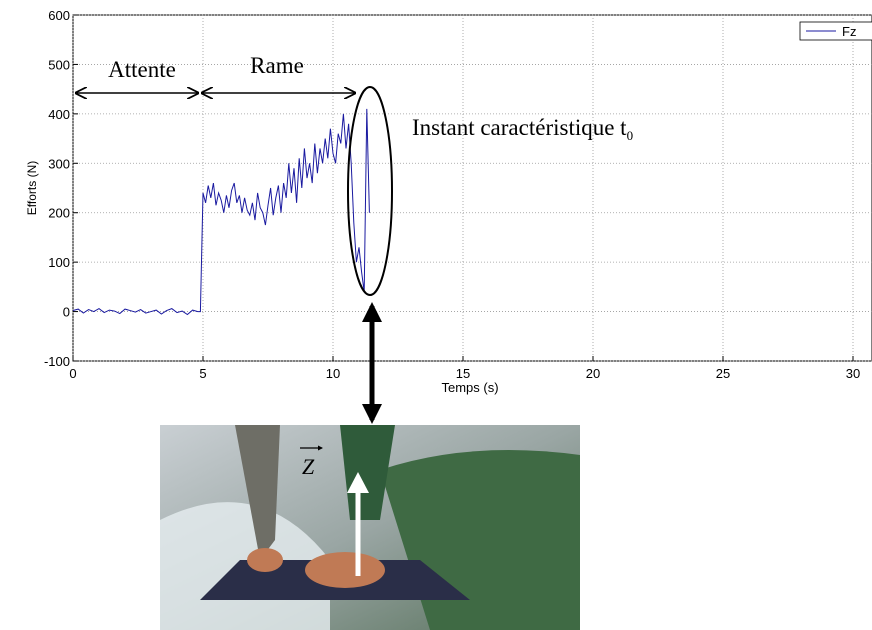  I want to click on y-tick-label: -100, so click(57, 361).